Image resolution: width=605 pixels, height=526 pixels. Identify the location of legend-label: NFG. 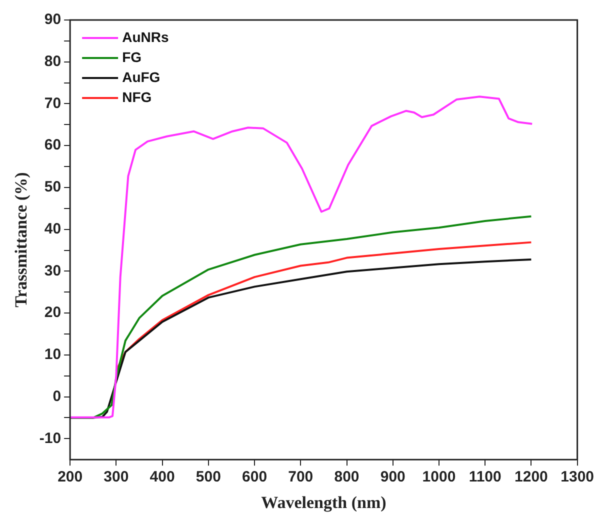
(137, 96).